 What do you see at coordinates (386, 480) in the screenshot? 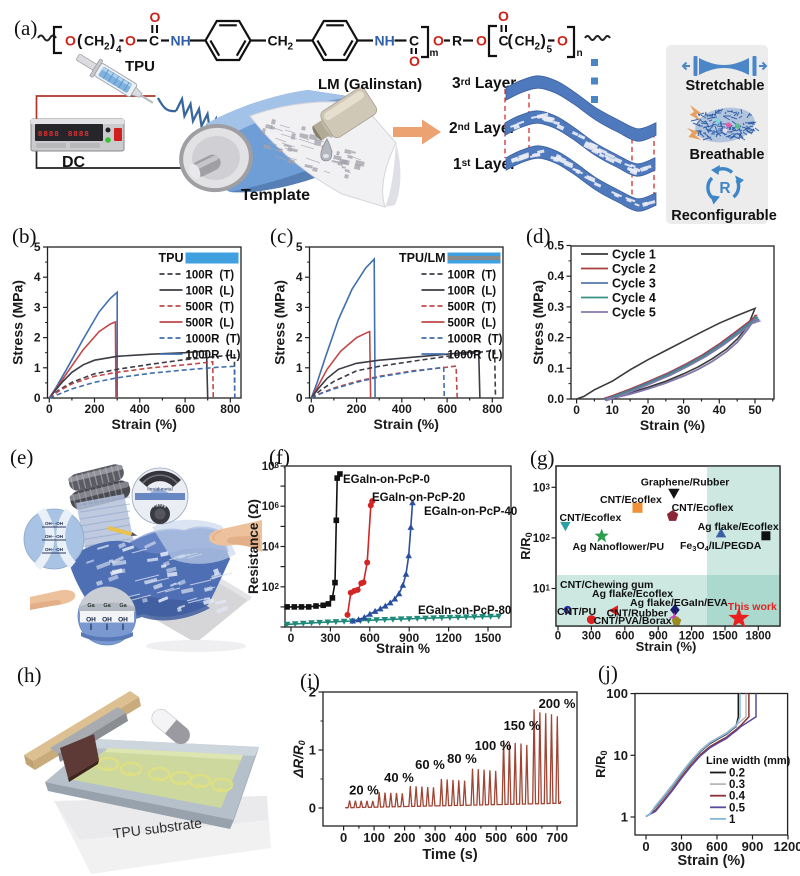
I see `svg-text: EGaIn-on-PcP-0` at bounding box center [386, 480].